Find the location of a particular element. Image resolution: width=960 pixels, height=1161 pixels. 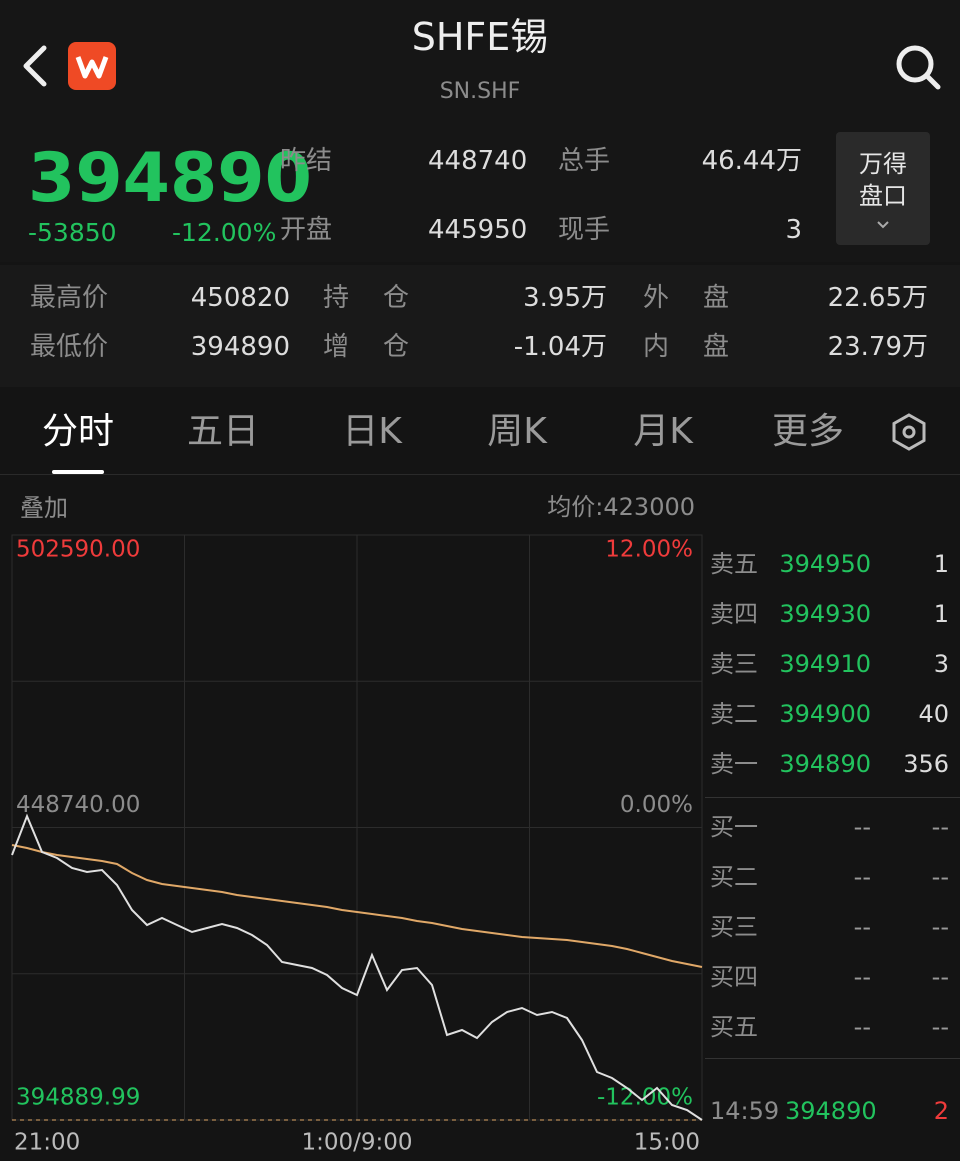

book-volume: 356 is located at coordinates (926, 764).